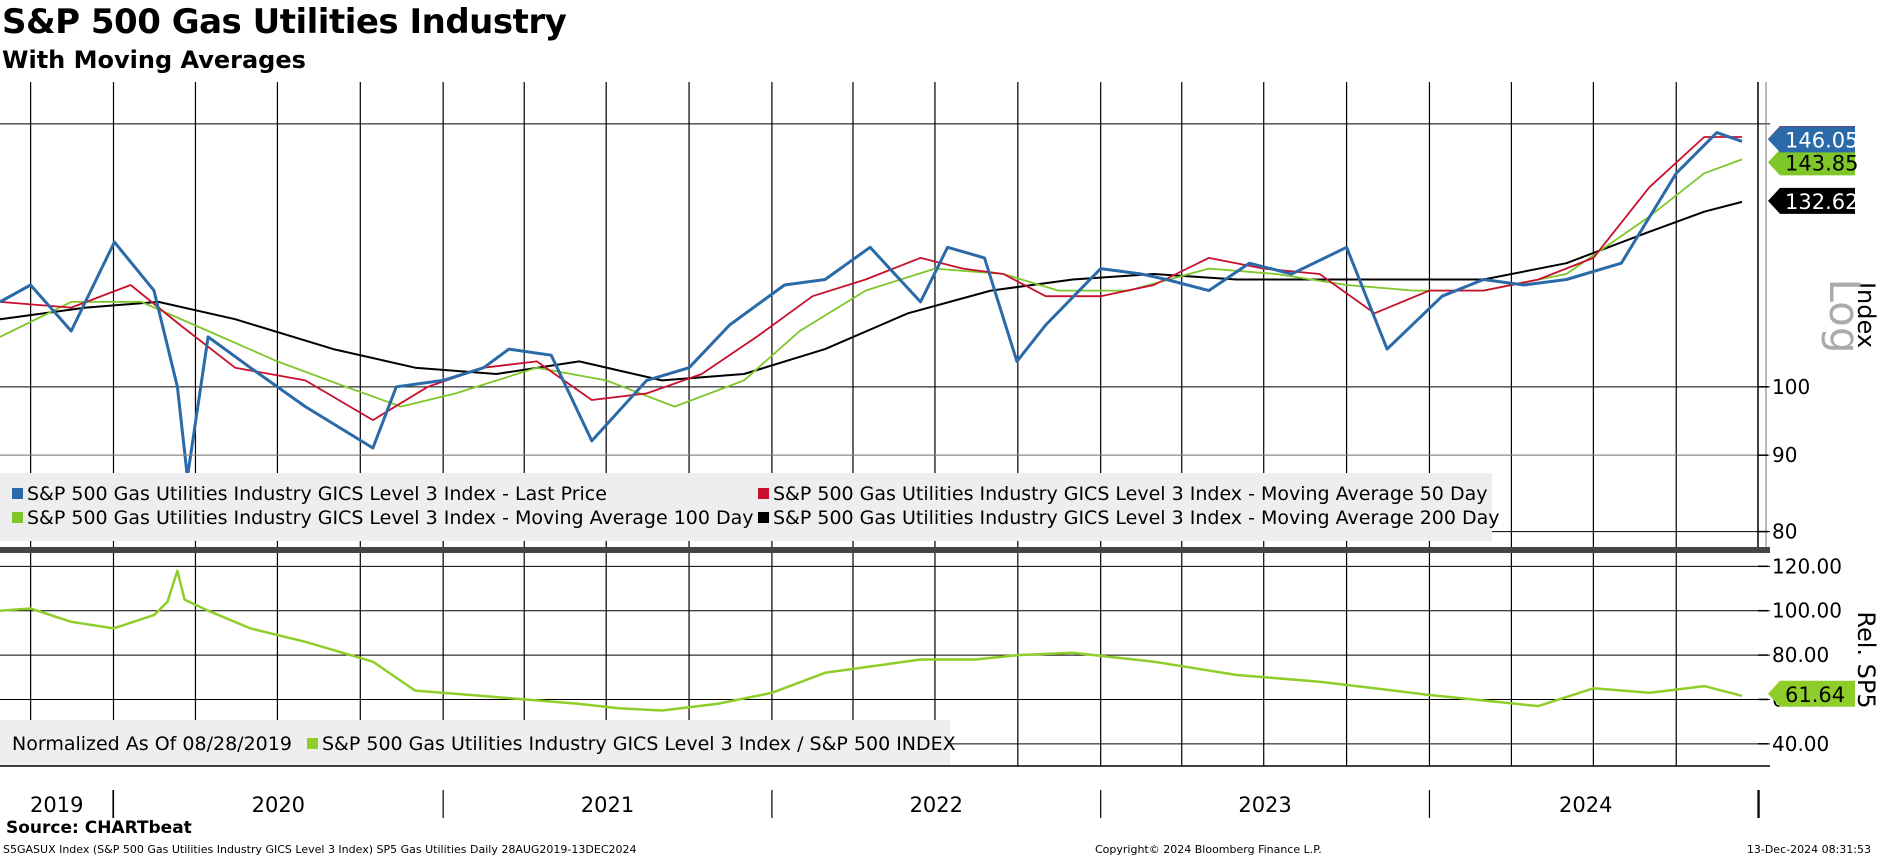 The height and width of the screenshot is (859, 1877). Describe the element at coordinates (895, 804) in the screenshot. I see `x-axis: 2019 2020 2021 2022 2023 2024` at that location.